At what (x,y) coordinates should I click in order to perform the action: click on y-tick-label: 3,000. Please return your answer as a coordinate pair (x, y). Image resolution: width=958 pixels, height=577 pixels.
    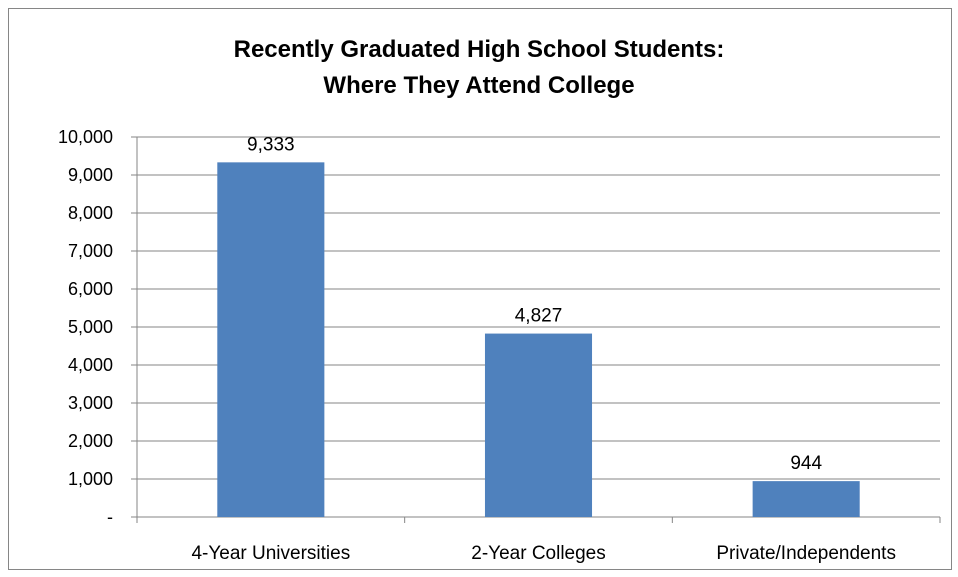
    Looking at the image, I should click on (90, 403).